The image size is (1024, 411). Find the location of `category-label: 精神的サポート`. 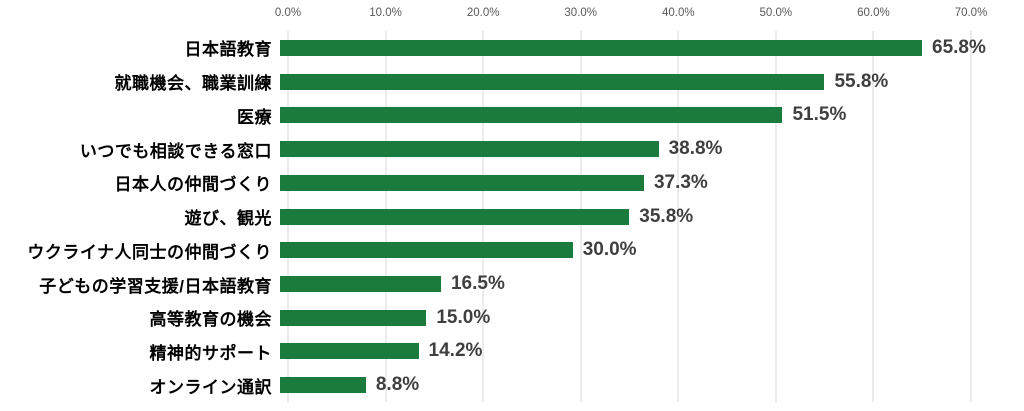

category-label: 精神的サポート is located at coordinates (210, 353).